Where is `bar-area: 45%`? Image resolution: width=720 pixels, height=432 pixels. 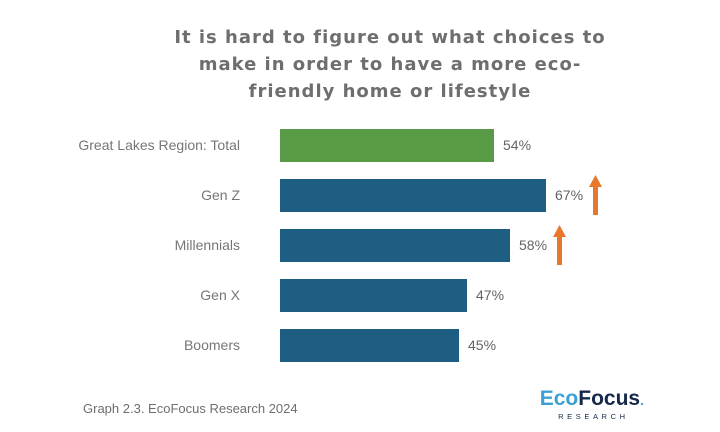 bar-area: 45% is located at coordinates (388, 345).